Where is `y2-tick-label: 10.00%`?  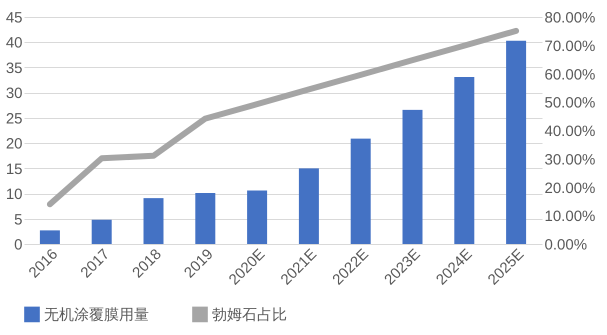 y2-tick-label: 10.00% is located at coordinates (570, 217).